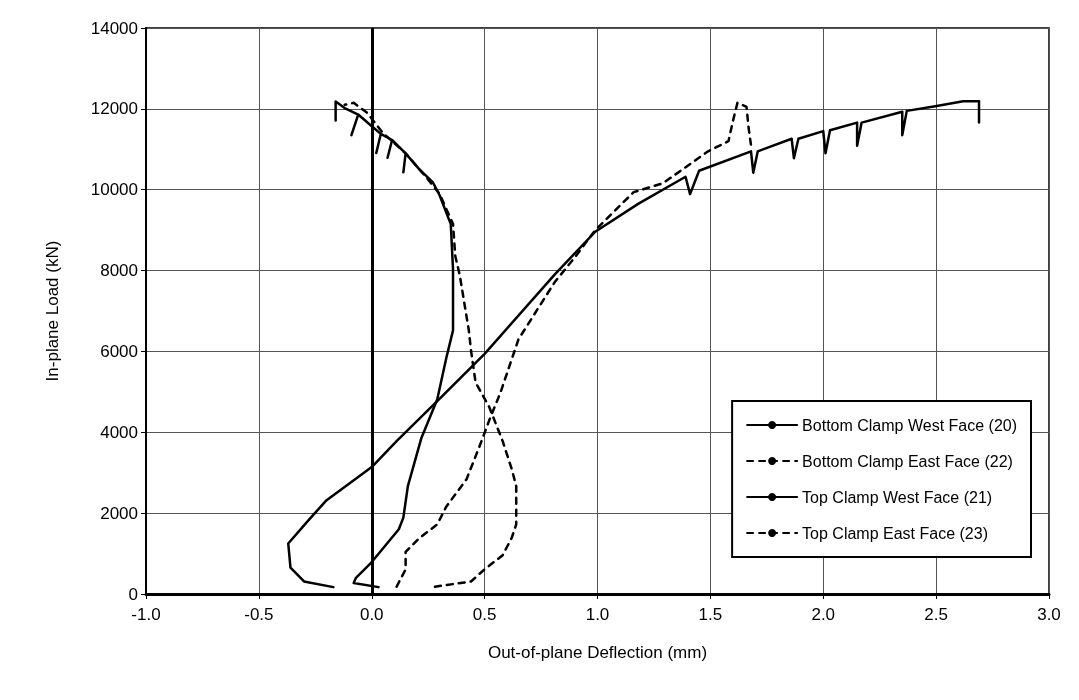 Image resolution: width=1079 pixels, height=700 pixels. I want to click on legend-label: Bottom Clamp West Face (20), so click(910, 425).